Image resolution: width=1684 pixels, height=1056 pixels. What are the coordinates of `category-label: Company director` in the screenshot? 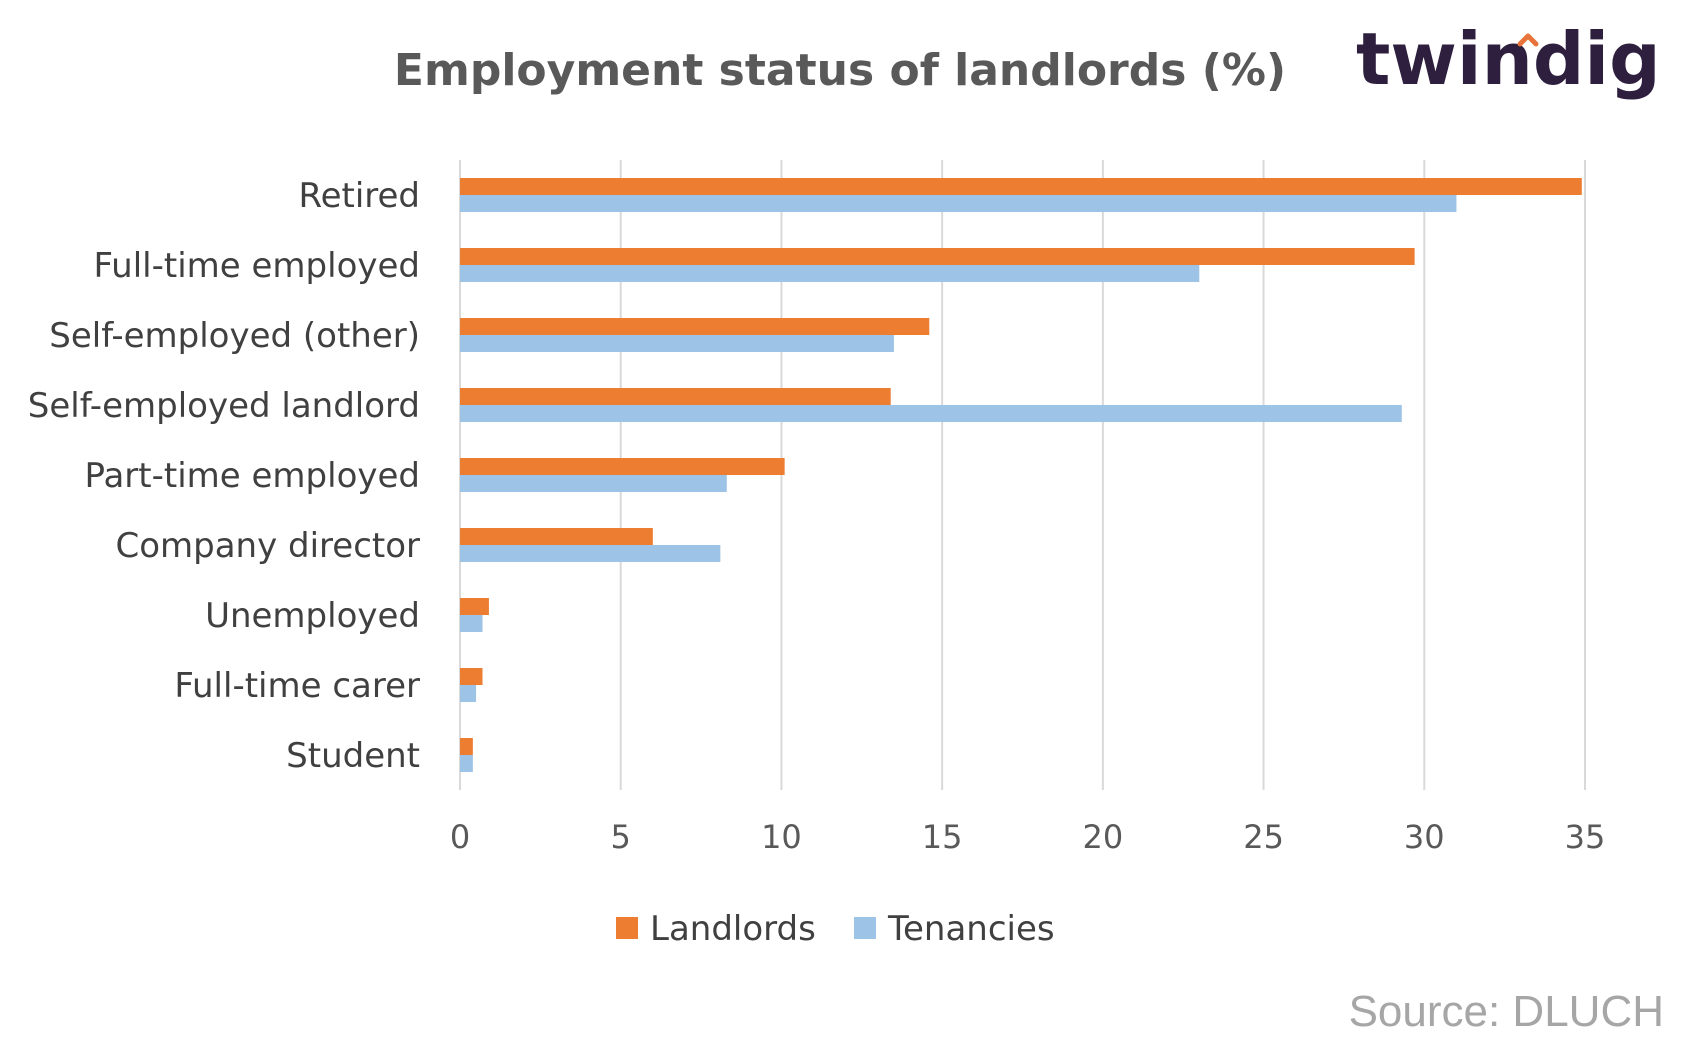 It's located at (267, 546).